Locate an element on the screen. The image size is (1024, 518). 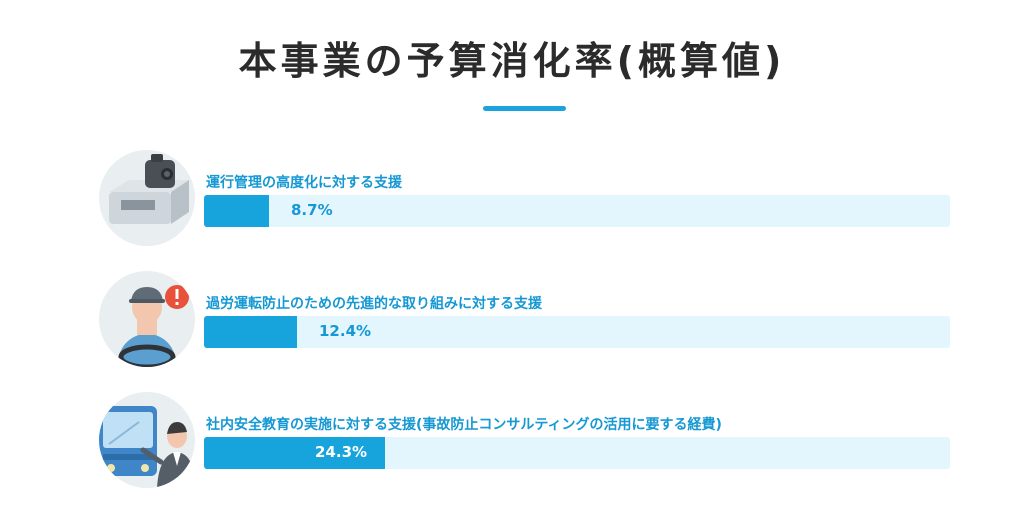
progress-value: 8.7% is located at coordinates (312, 210).